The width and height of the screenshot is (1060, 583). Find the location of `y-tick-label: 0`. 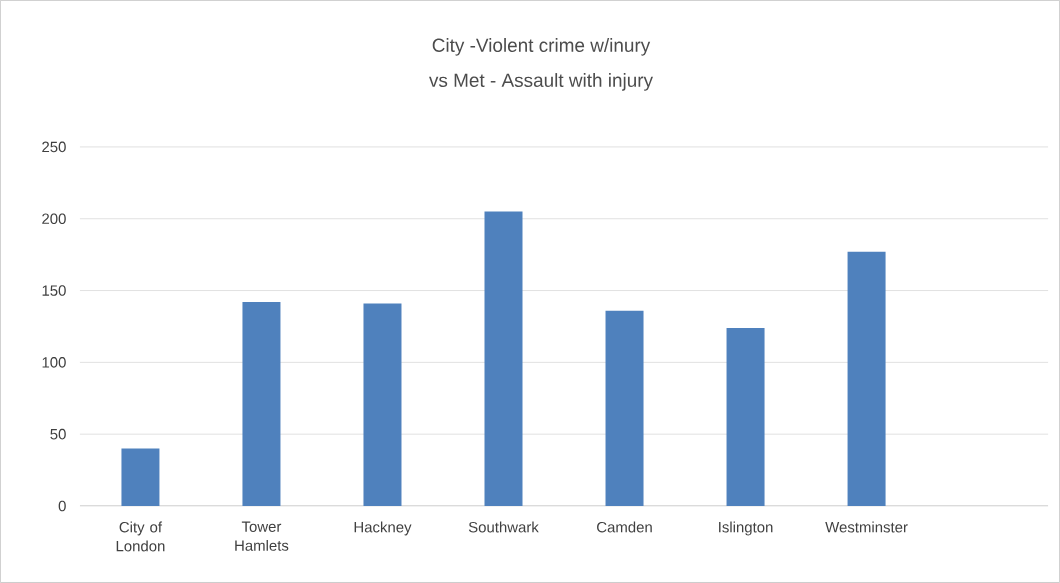

y-tick-label: 0 is located at coordinates (62, 506).